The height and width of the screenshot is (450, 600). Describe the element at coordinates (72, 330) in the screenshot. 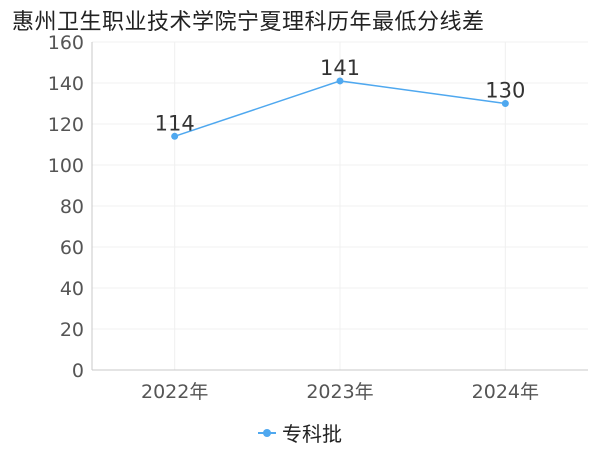

I see `y-tick-label: 20` at that location.